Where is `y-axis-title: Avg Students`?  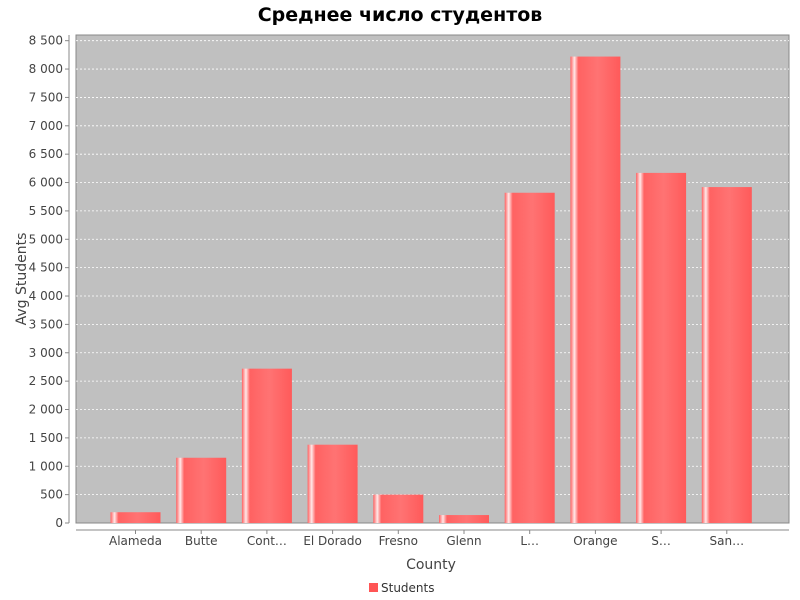
y-axis-title: Avg Students is located at coordinates (22, 279).